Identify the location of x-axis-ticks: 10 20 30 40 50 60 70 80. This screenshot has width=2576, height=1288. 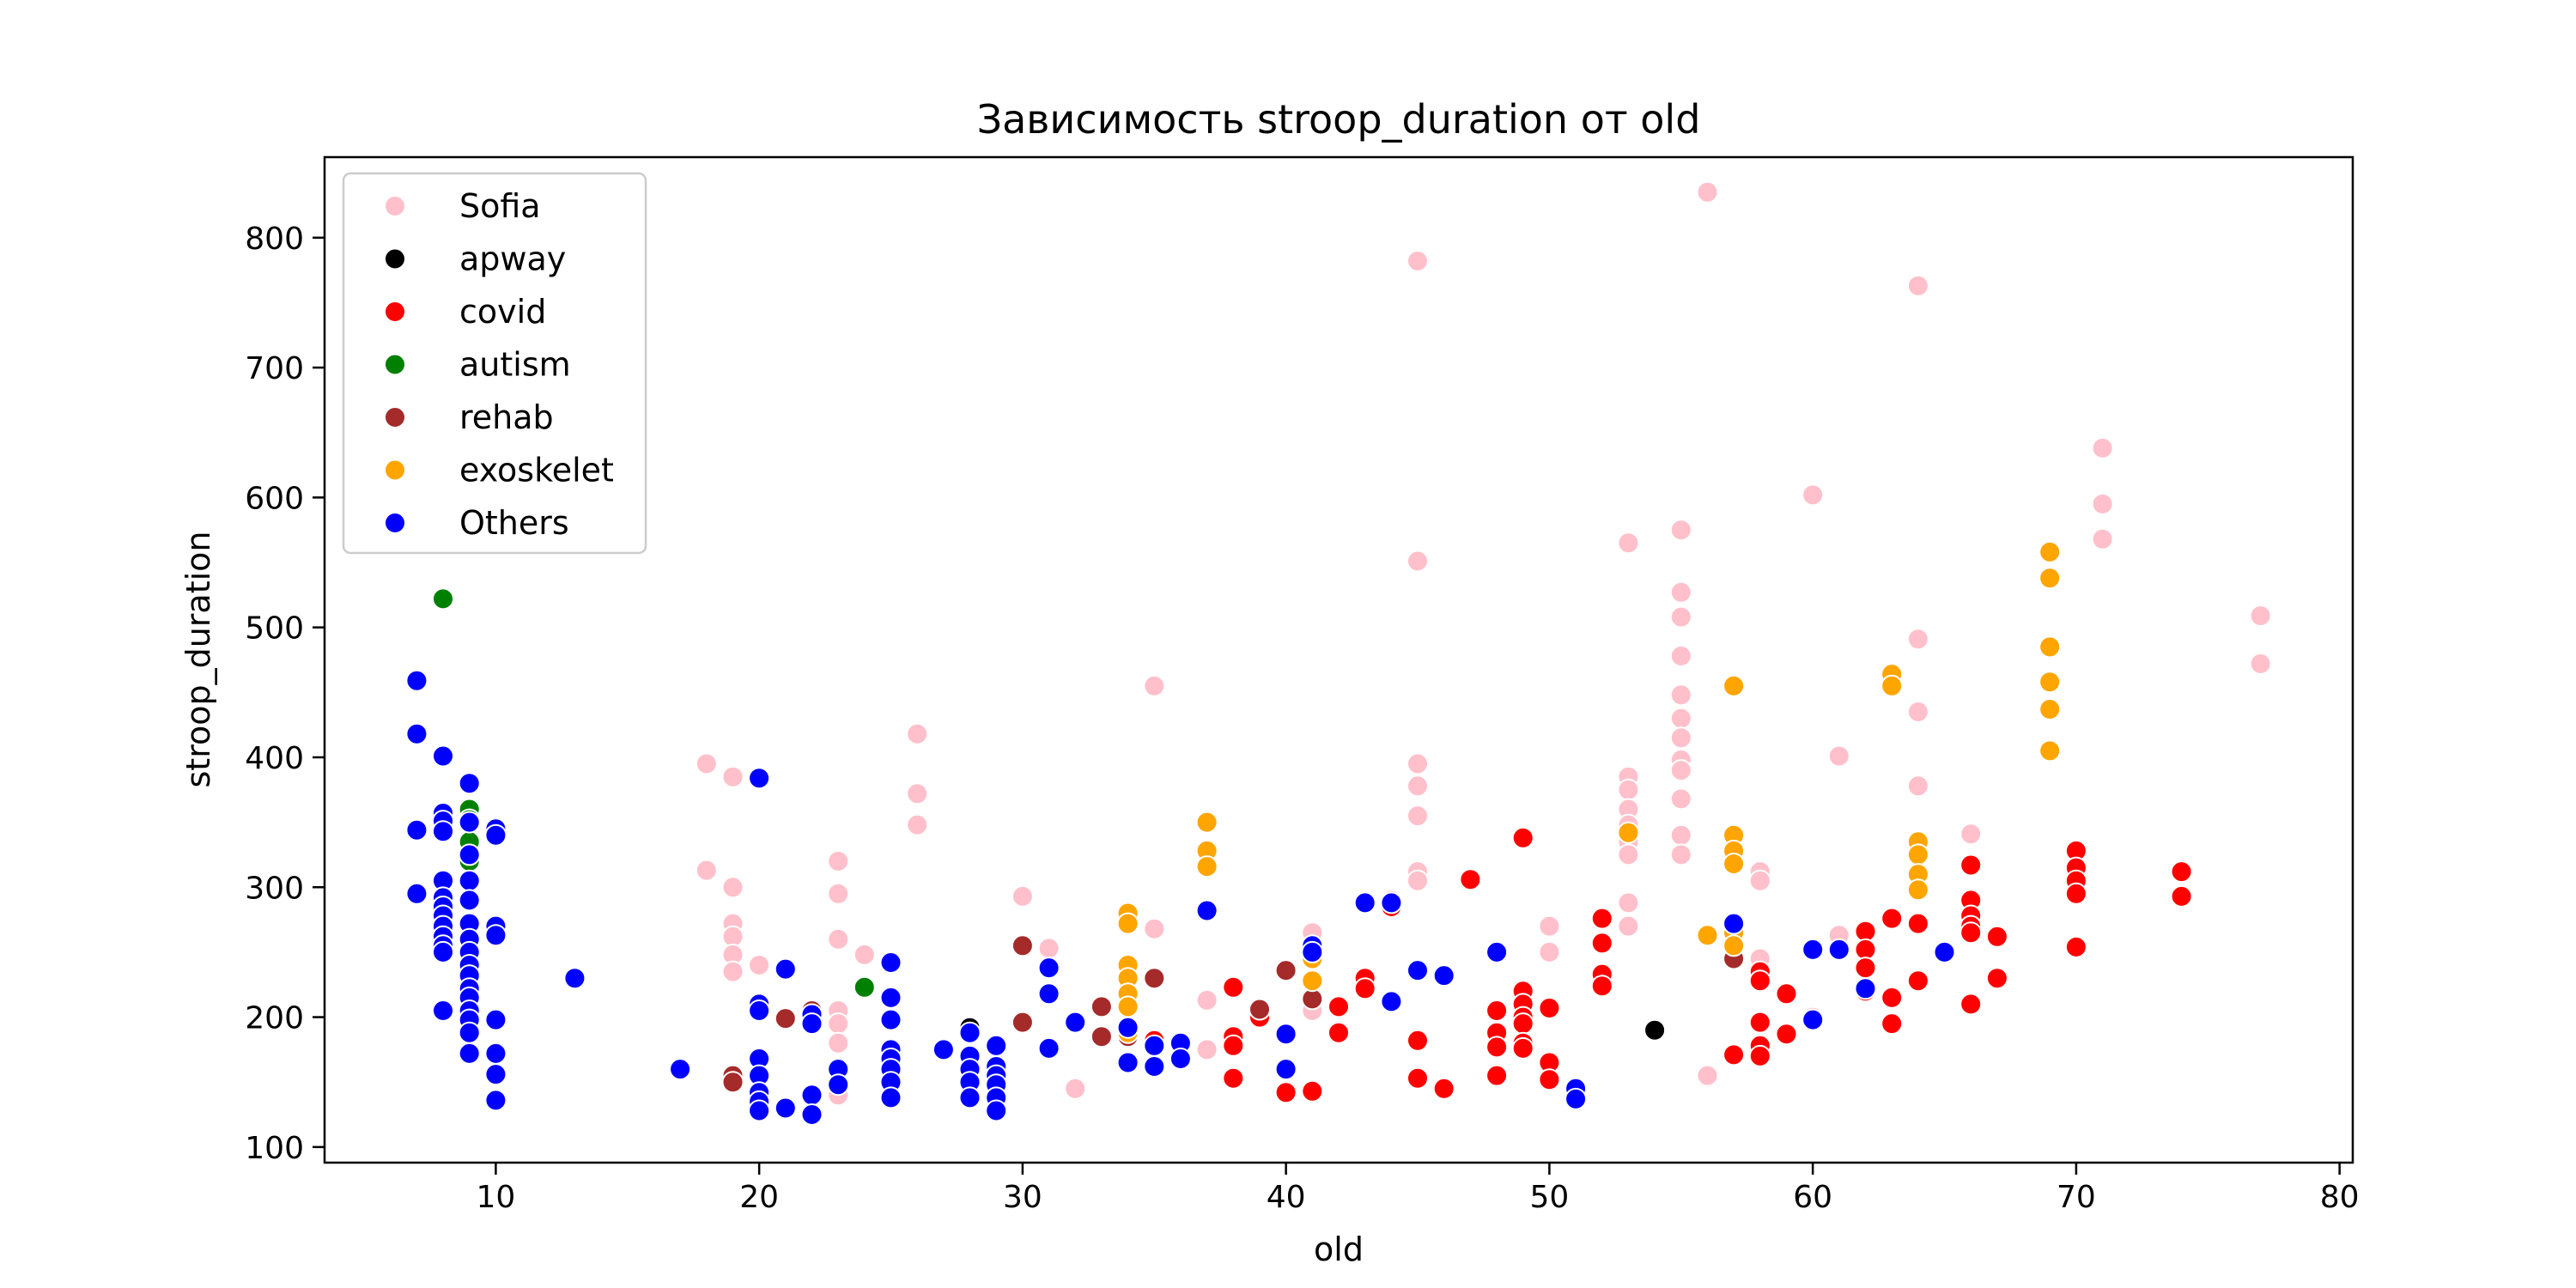
(1418, 1189).